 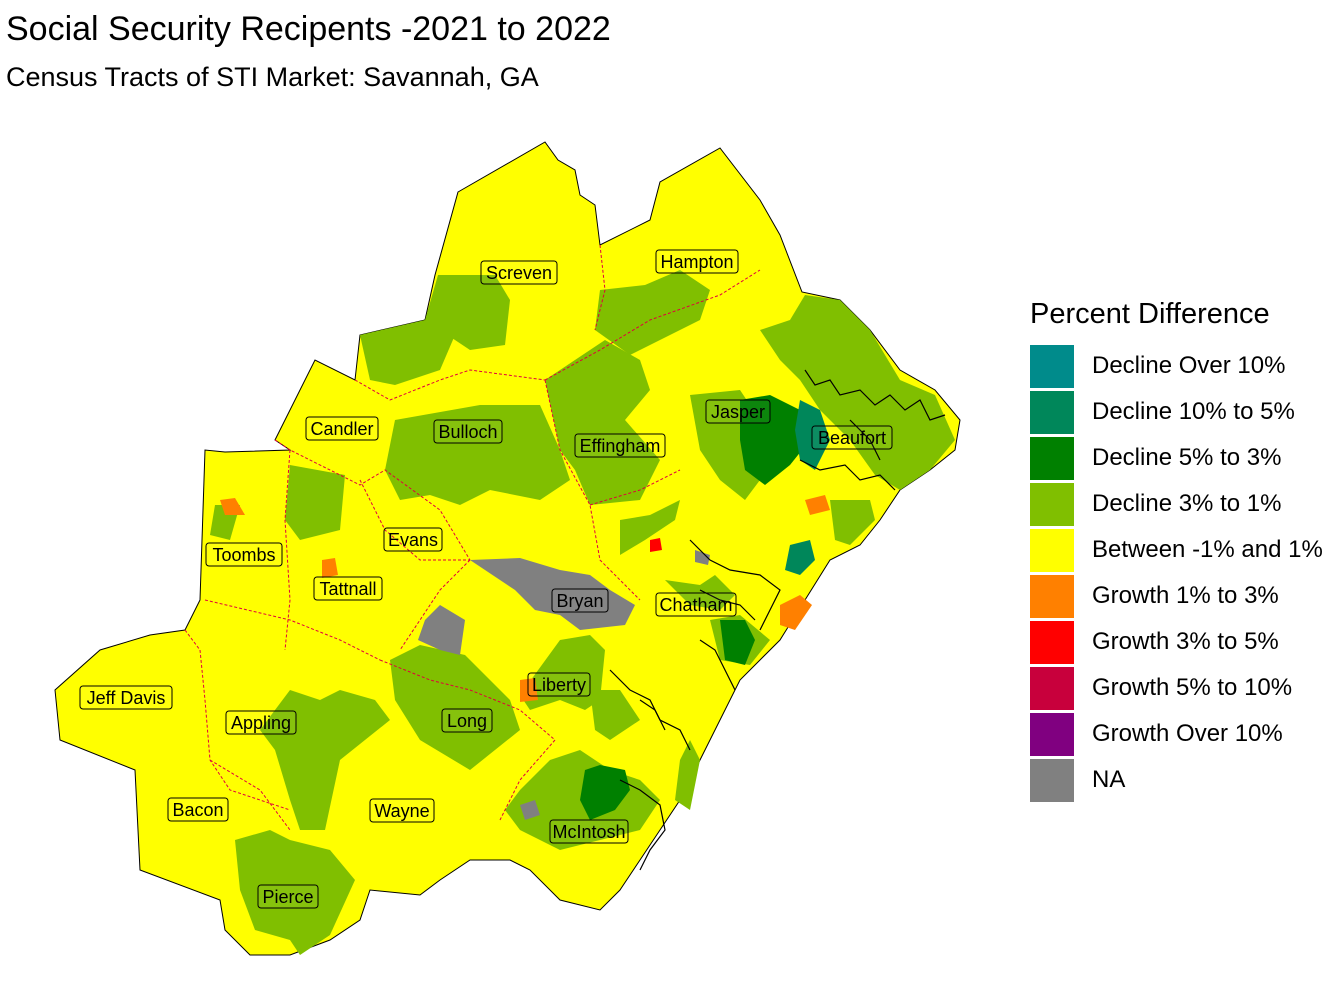 I want to click on legend-label: Between -1% and 1%, so click(x=1207, y=549).